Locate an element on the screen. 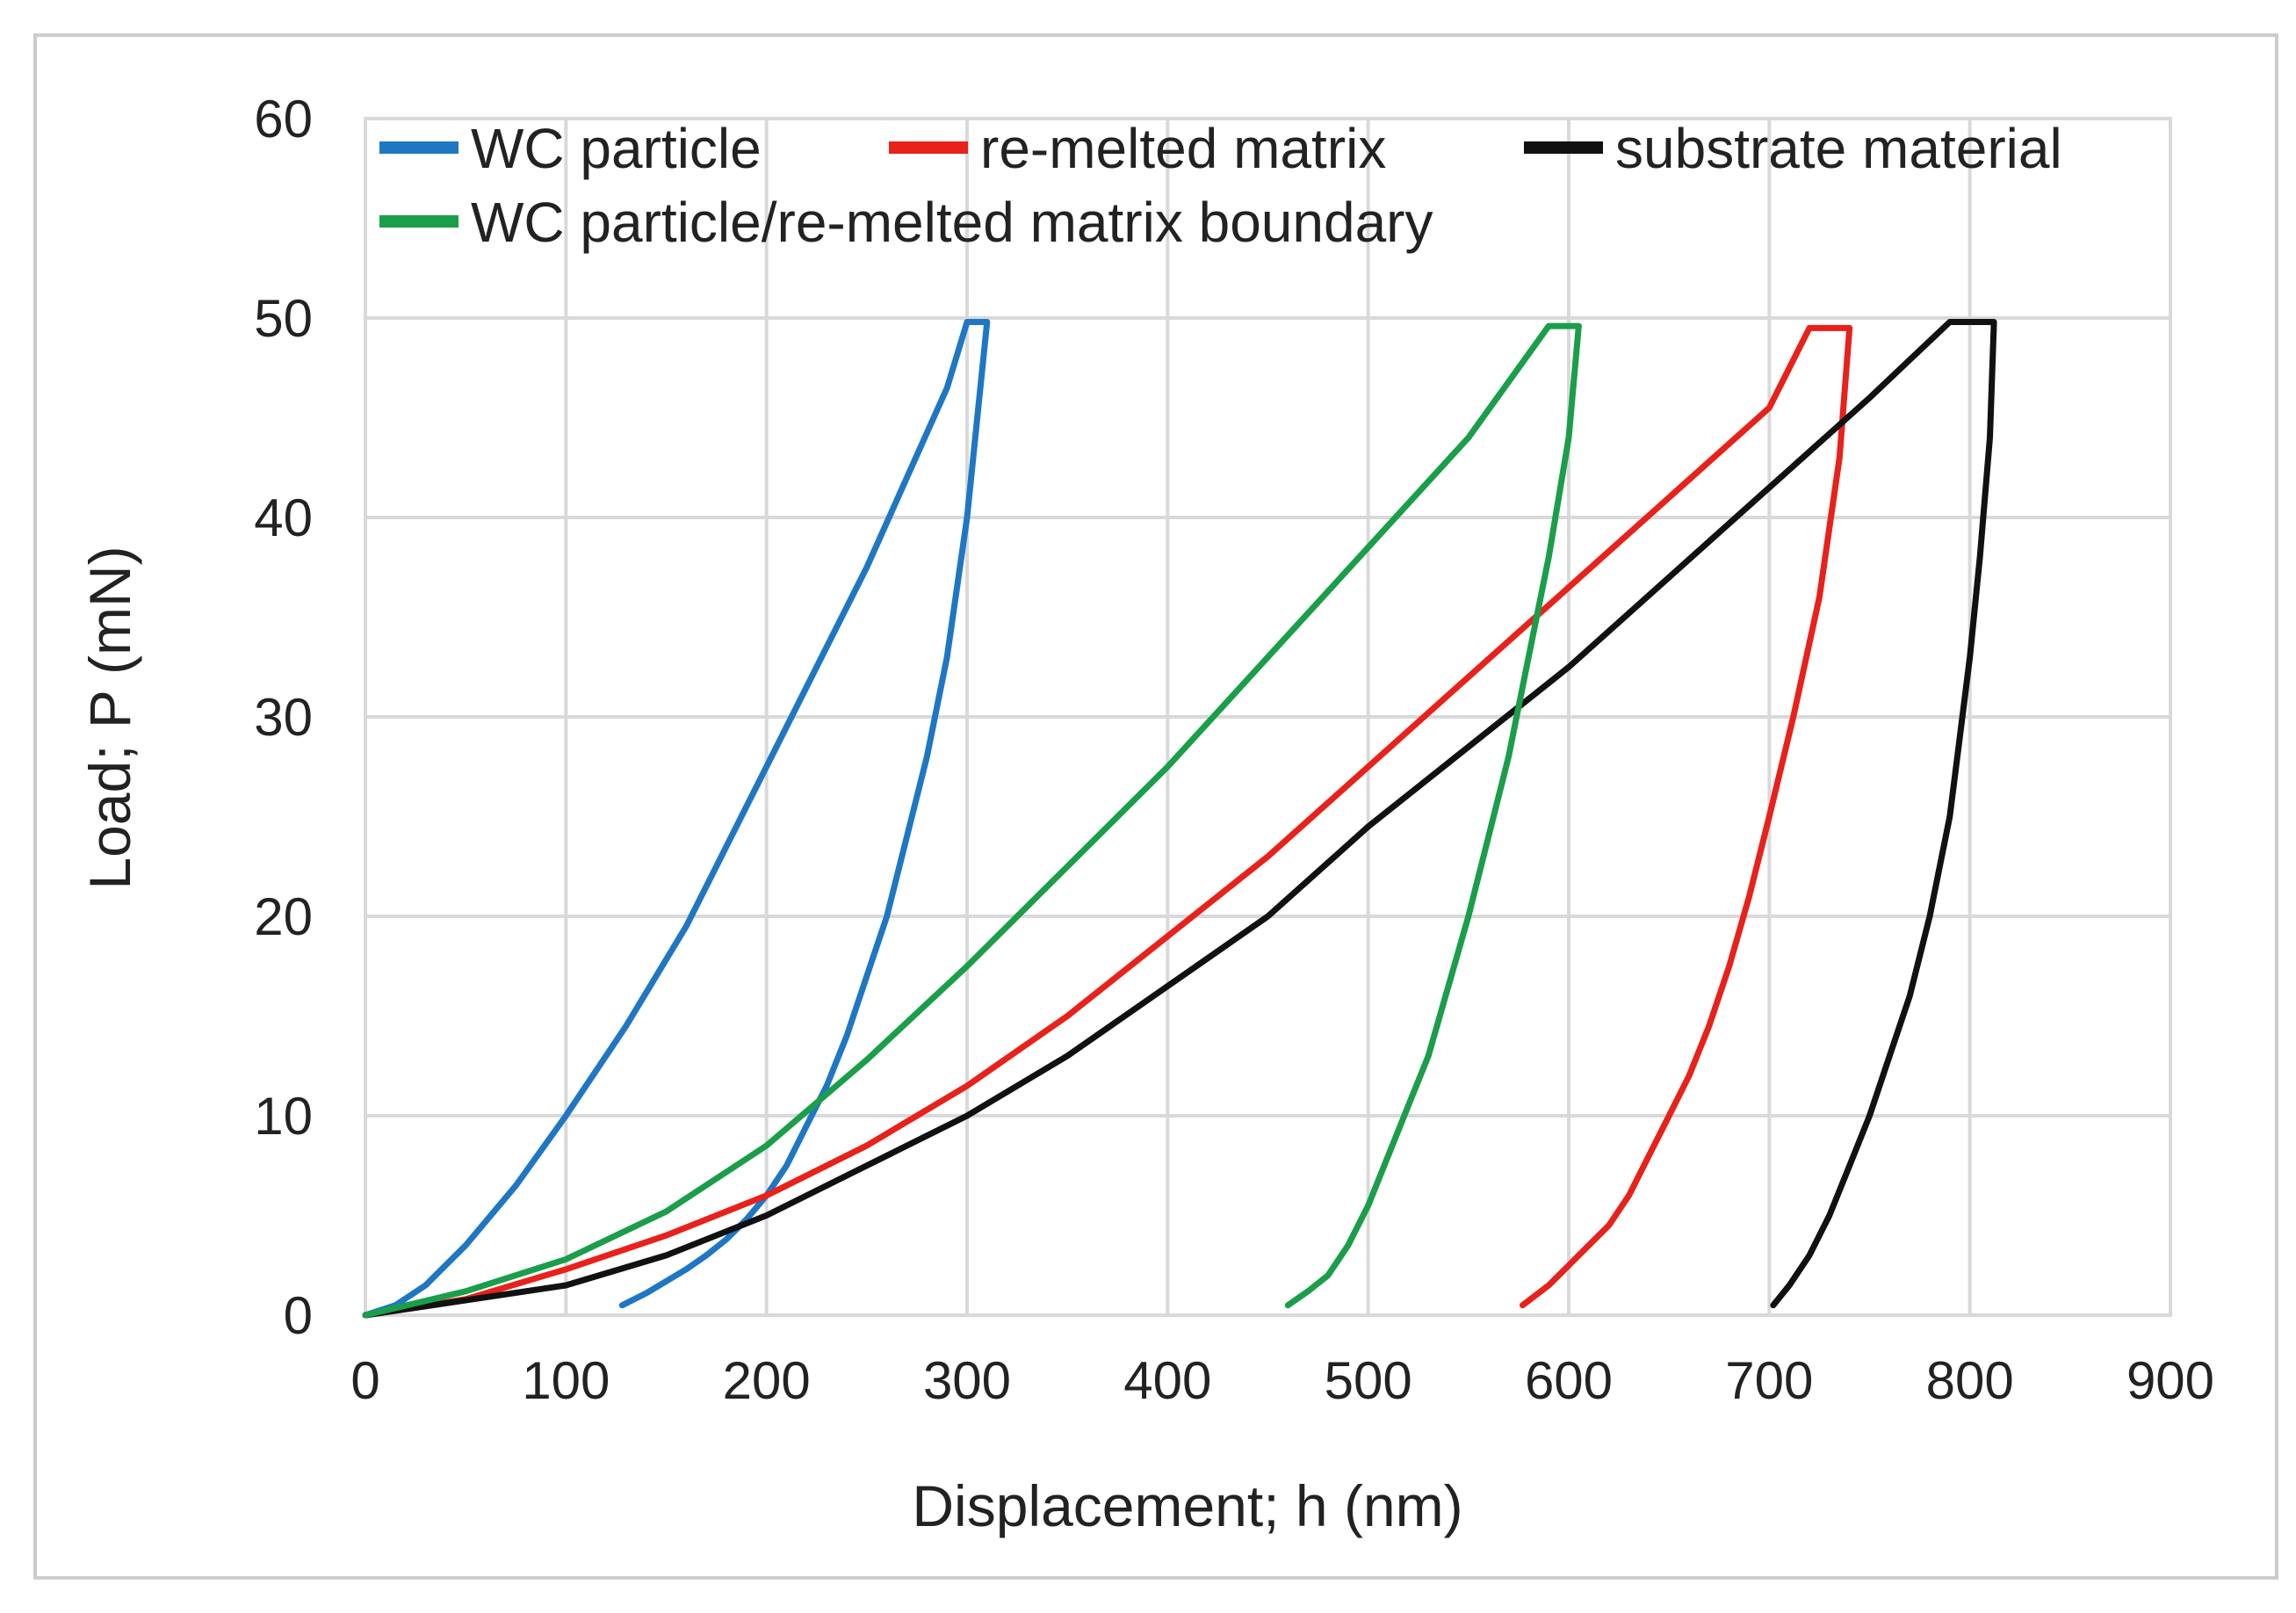 The image size is (2296, 1613). y-tick-label: 30 is located at coordinates (283, 717).